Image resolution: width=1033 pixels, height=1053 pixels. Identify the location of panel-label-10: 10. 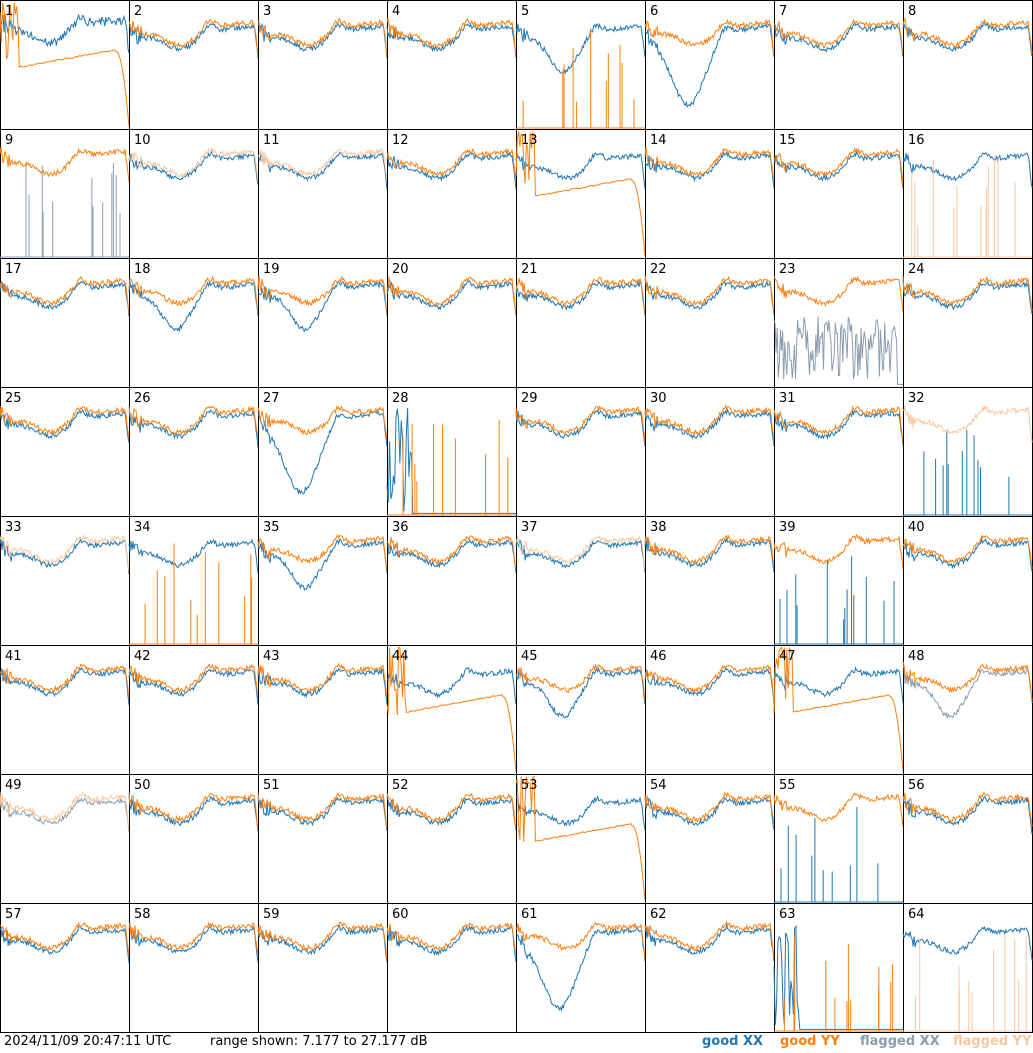
(142, 140).